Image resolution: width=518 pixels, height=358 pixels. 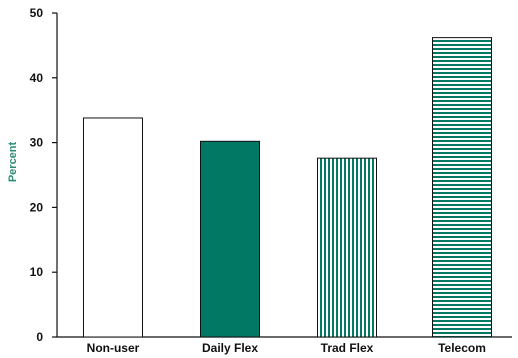 I want to click on y-tick-label: 50, so click(x=37, y=13).